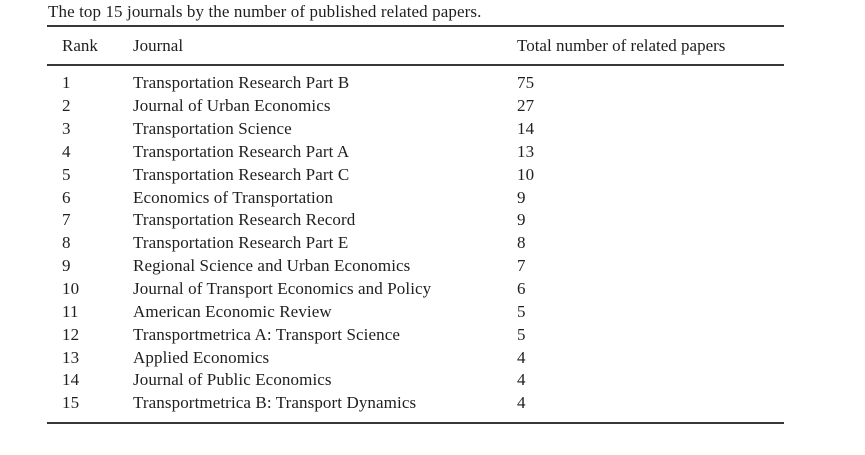 The width and height of the screenshot is (865, 455). What do you see at coordinates (415, 220) in the screenshot?
I see `table-row: 7 Transportation Research Record 9` at bounding box center [415, 220].